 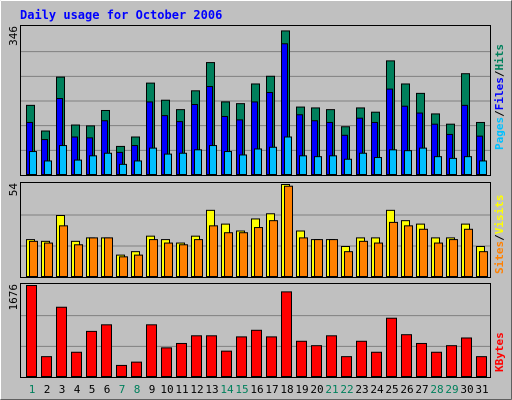 What do you see at coordinates (421, 389) in the screenshot?
I see `x-tick-label: 27` at bounding box center [421, 389].